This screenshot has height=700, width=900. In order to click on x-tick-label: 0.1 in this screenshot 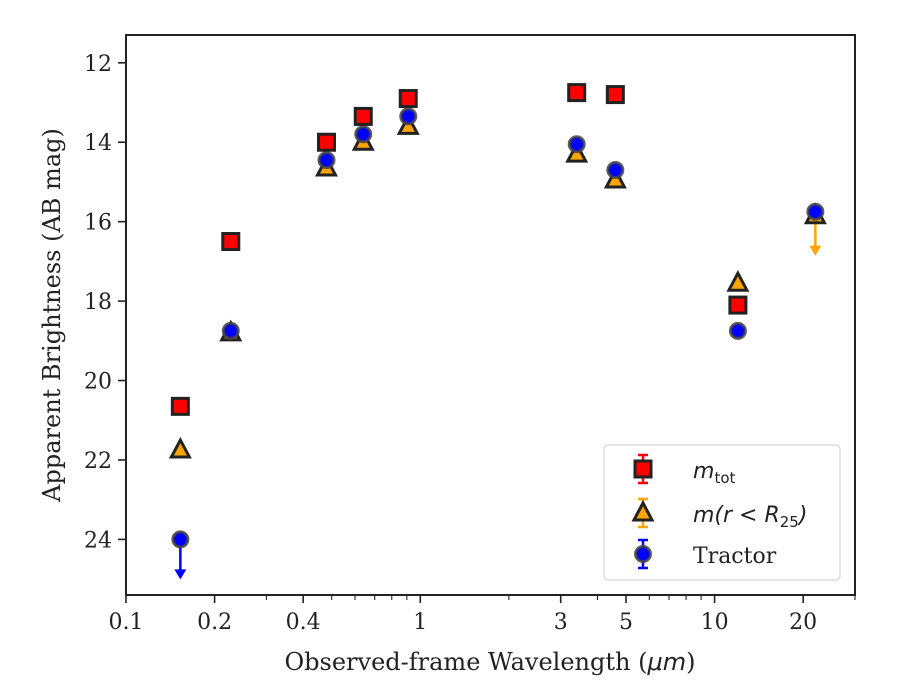, I will do `click(126, 622)`.